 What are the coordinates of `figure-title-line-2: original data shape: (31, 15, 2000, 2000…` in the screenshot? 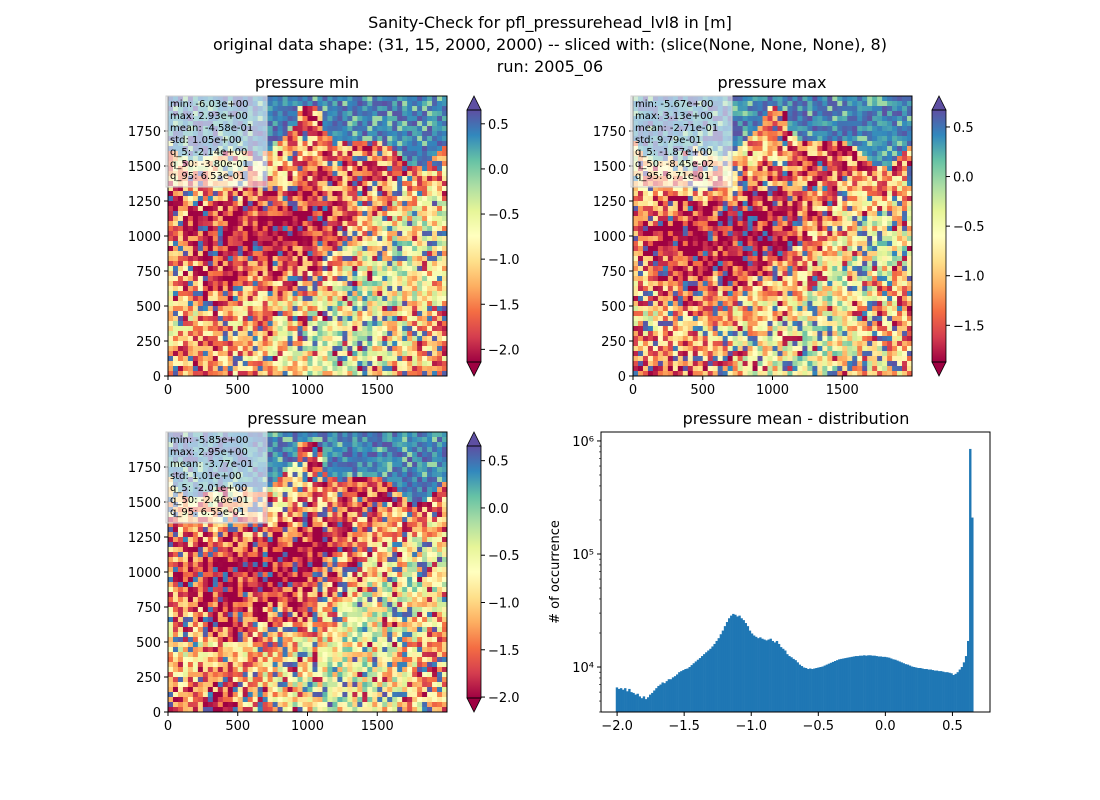 It's located at (550, 44).